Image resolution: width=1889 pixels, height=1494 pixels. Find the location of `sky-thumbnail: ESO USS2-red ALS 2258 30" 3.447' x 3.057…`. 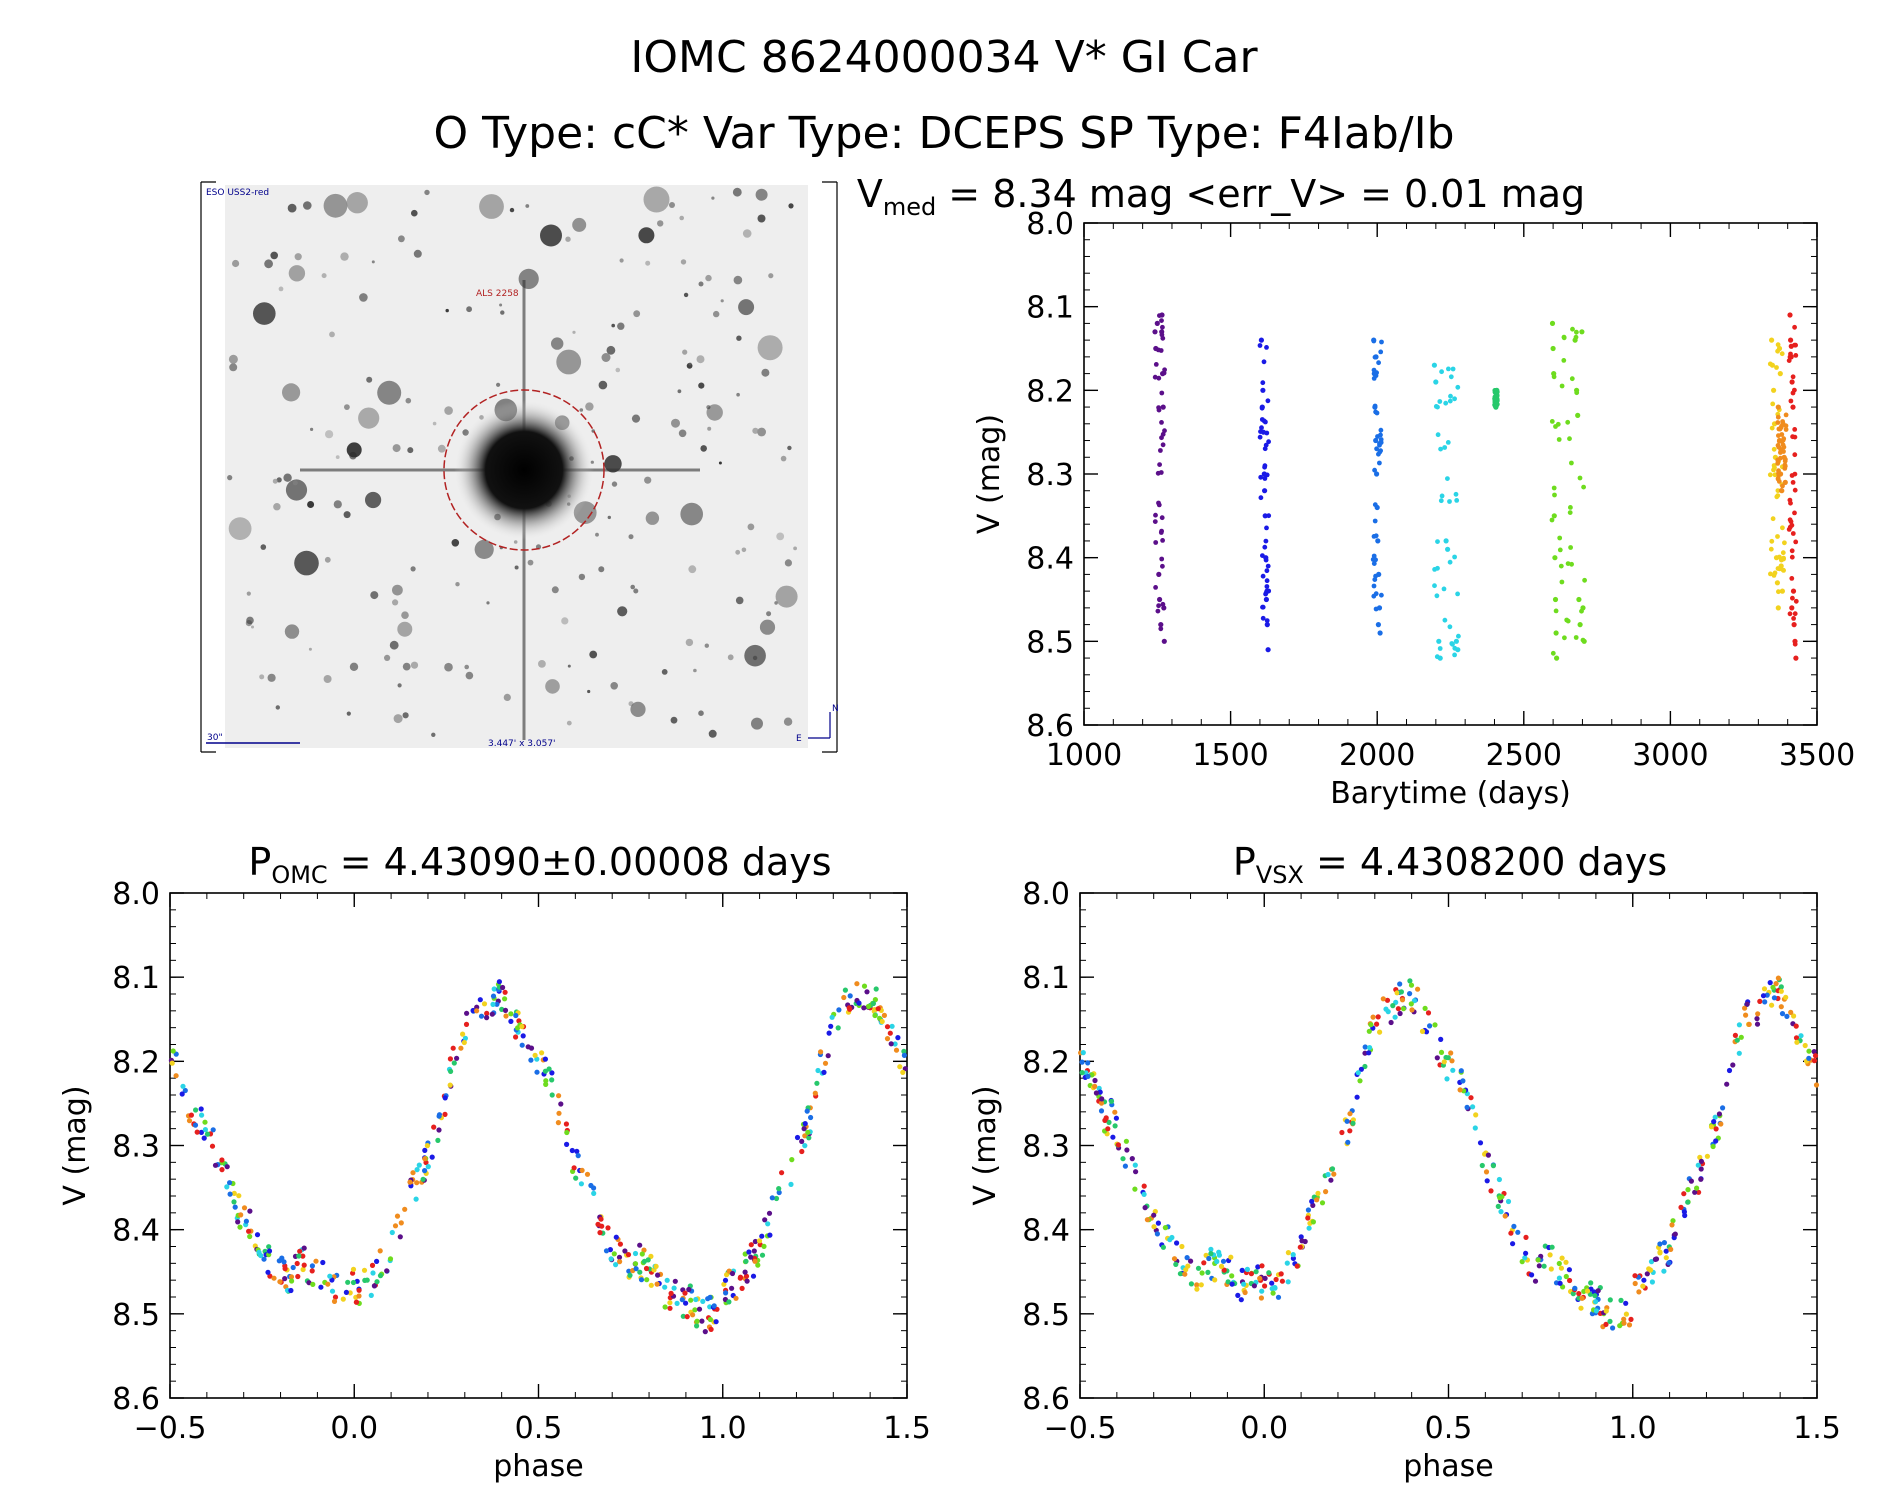

sky-thumbnail: ESO USS2-red ALS 2258 30" 3.447' x 3.057… is located at coordinates (519, 467).